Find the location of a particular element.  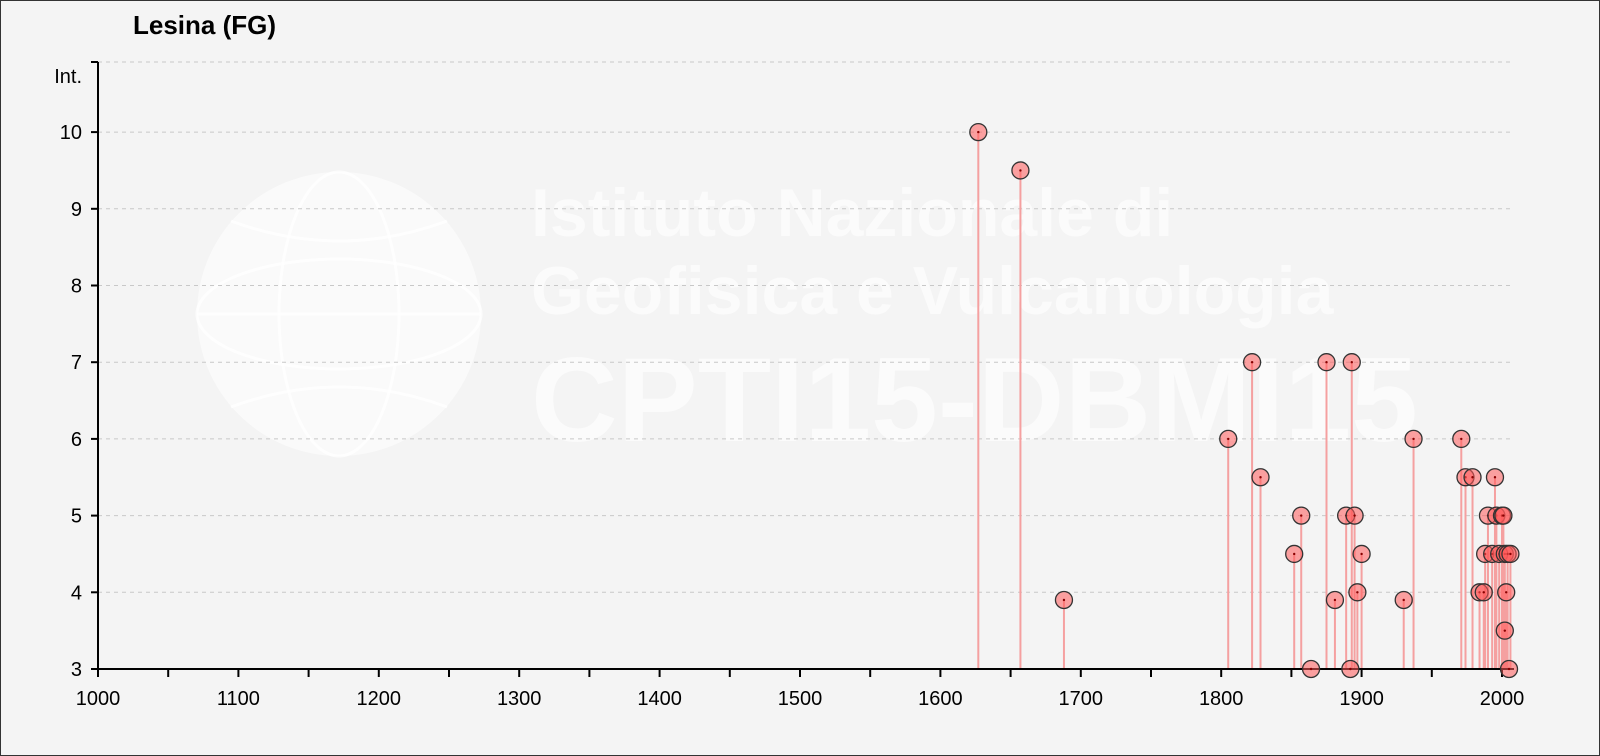

ingv-globe-logo is located at coordinates (339, 314).